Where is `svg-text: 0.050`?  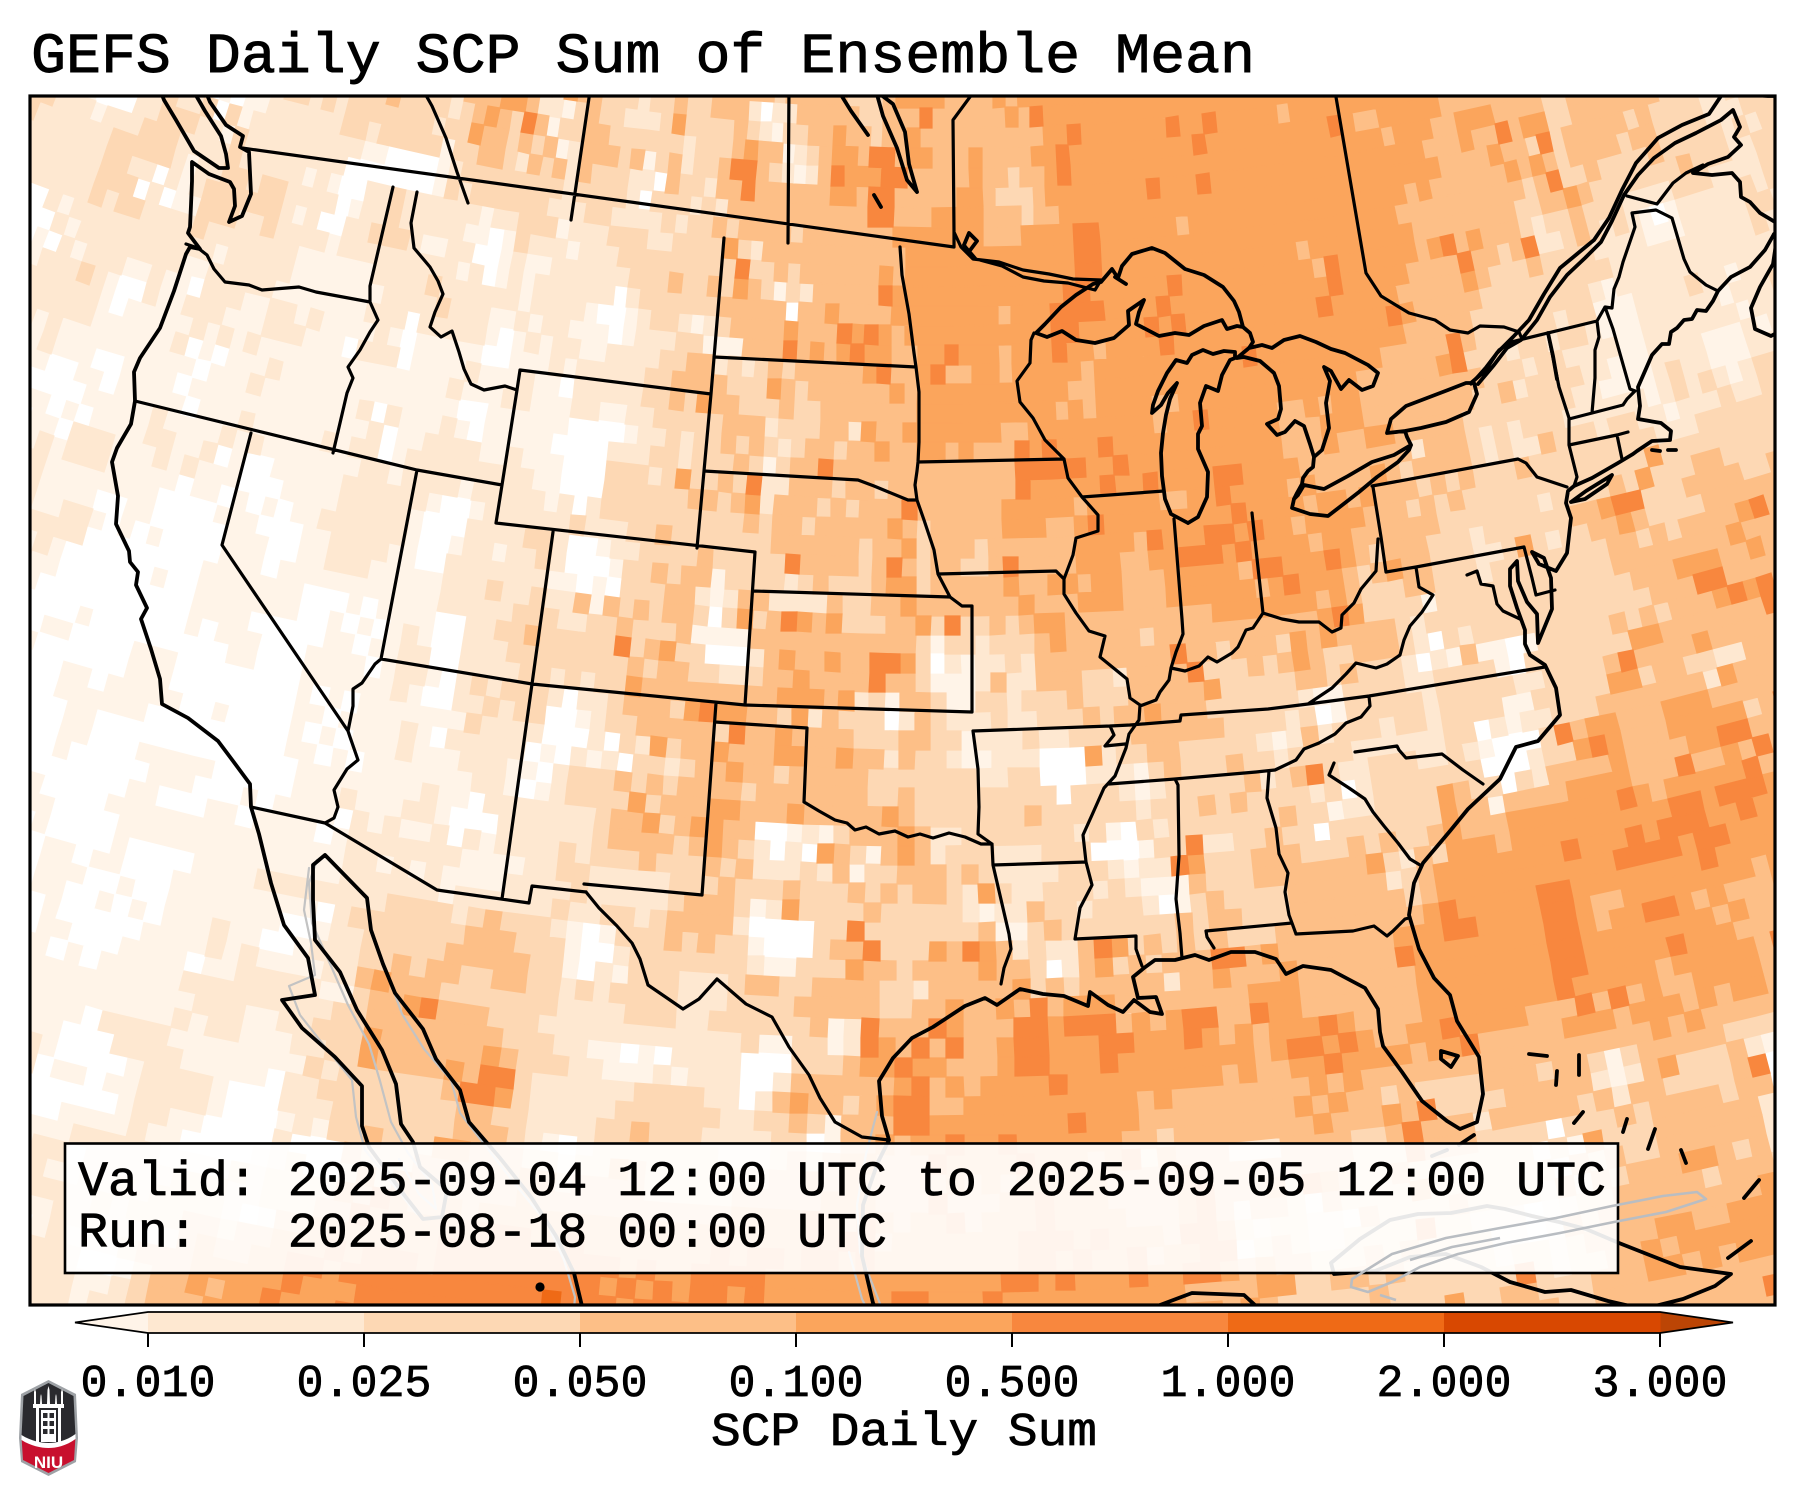
svg-text: 0.050 is located at coordinates (579, 1384).